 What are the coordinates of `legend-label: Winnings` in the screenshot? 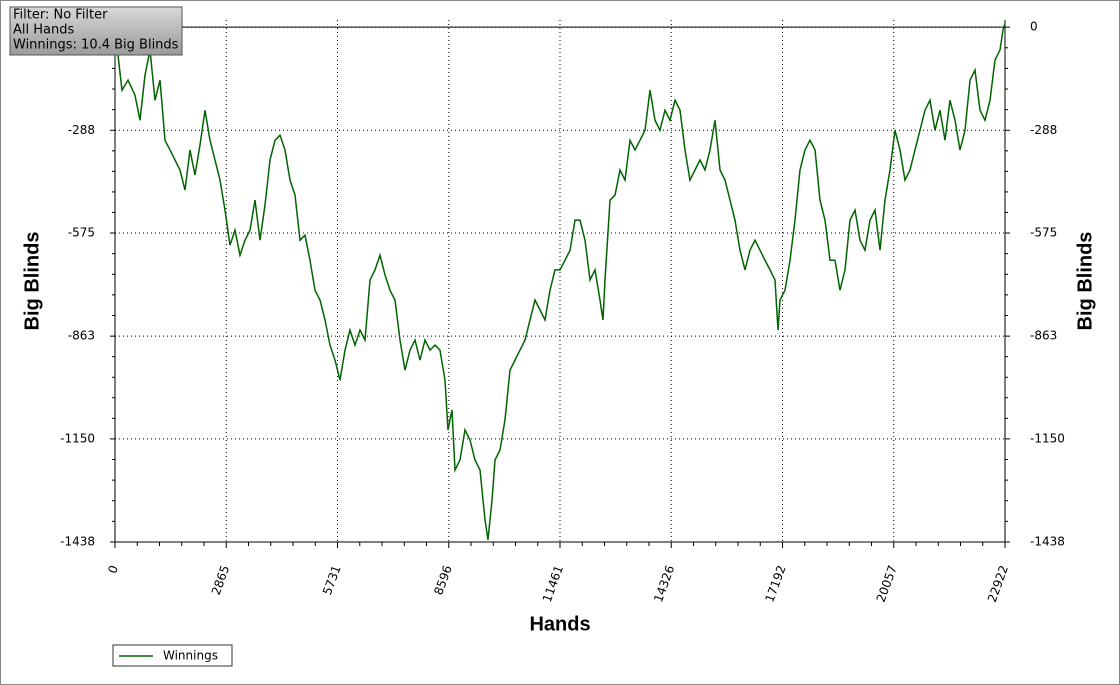 It's located at (190, 656).